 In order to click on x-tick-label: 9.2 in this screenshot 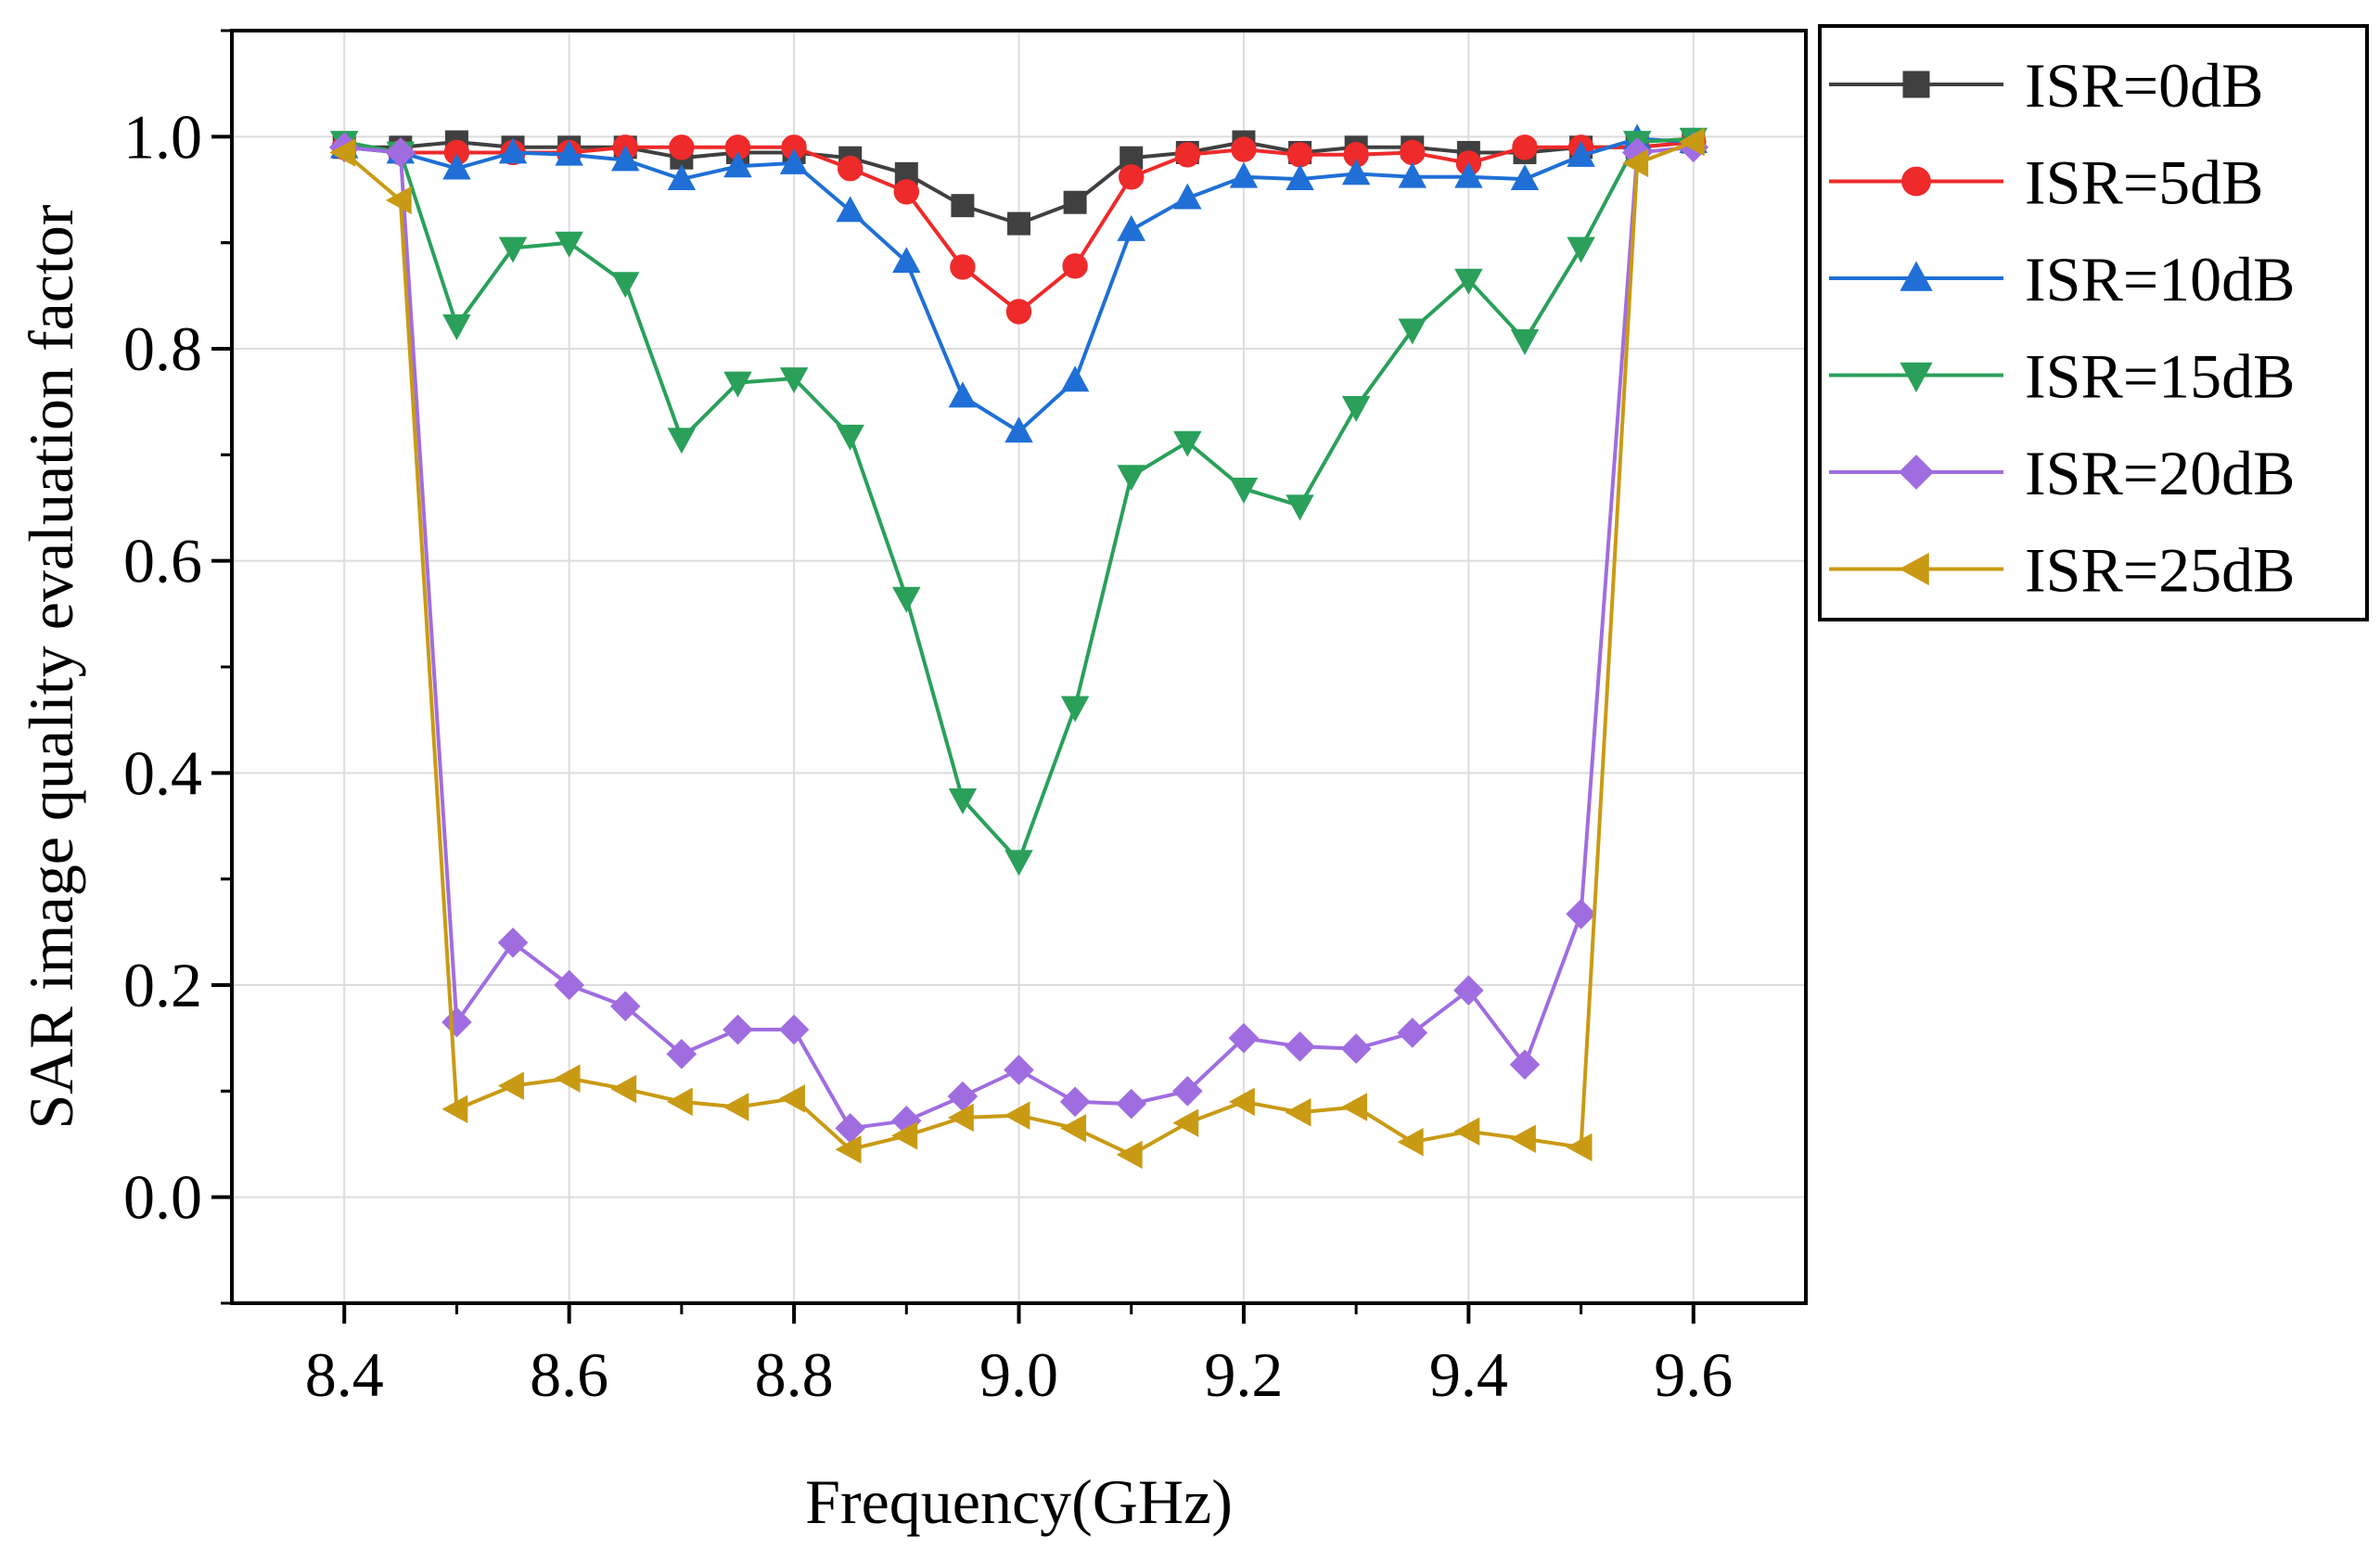, I will do `click(1243, 1374)`.